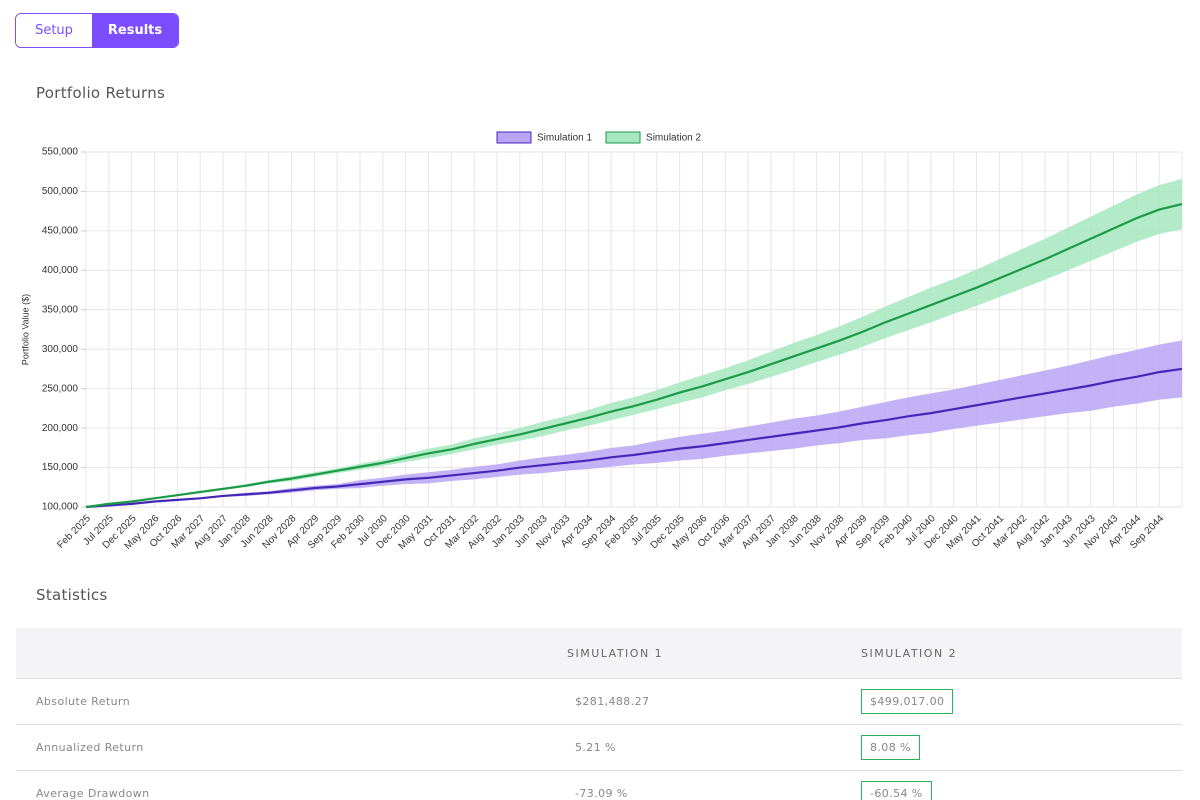 This screenshot has width=1200, height=800. I want to click on y-axis-label: Portfolio Value ($), so click(25, 329).